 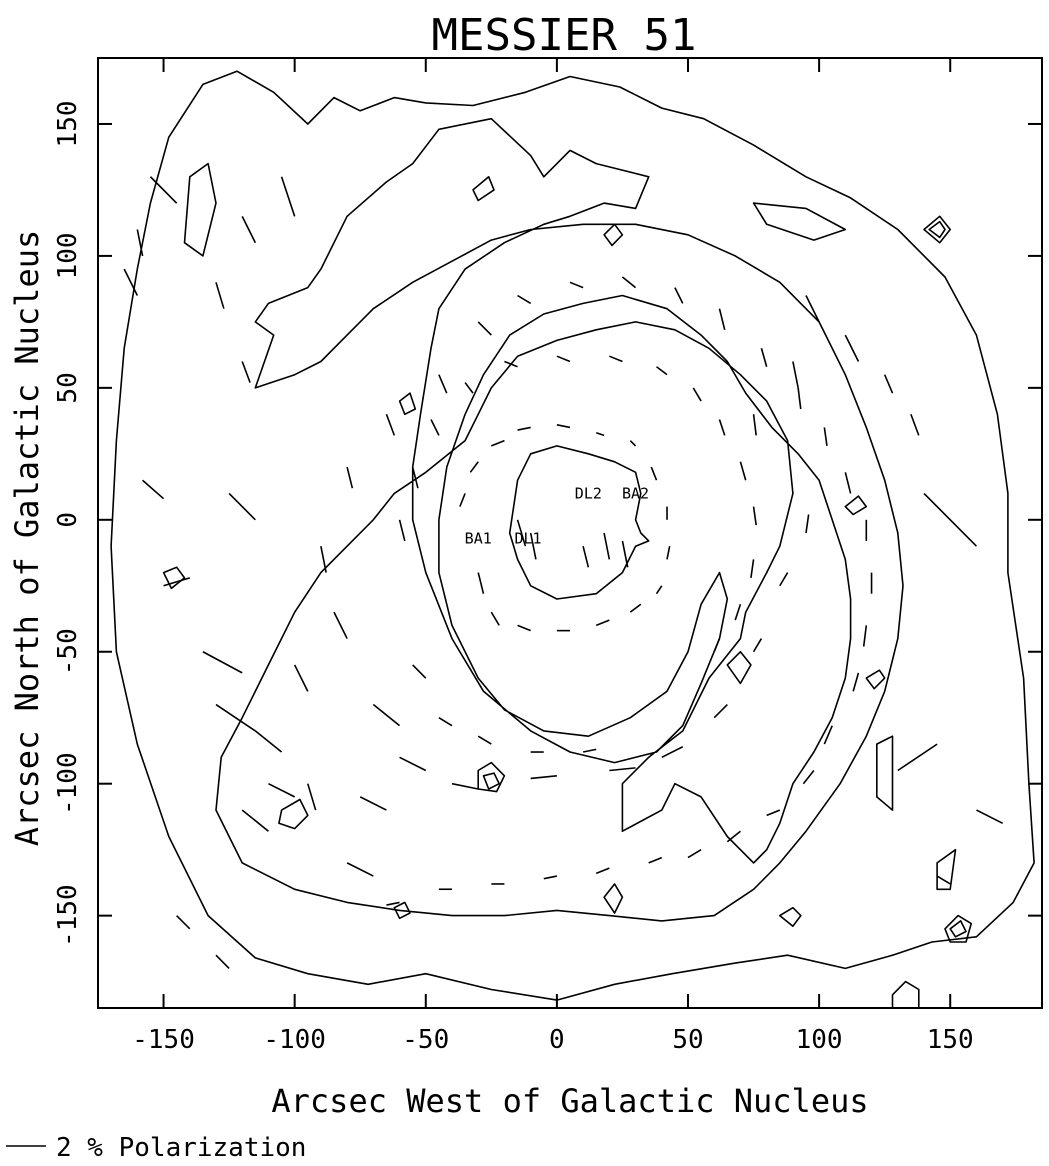 What do you see at coordinates (635, 494) in the screenshot?
I see `region-label-3: BA2` at bounding box center [635, 494].